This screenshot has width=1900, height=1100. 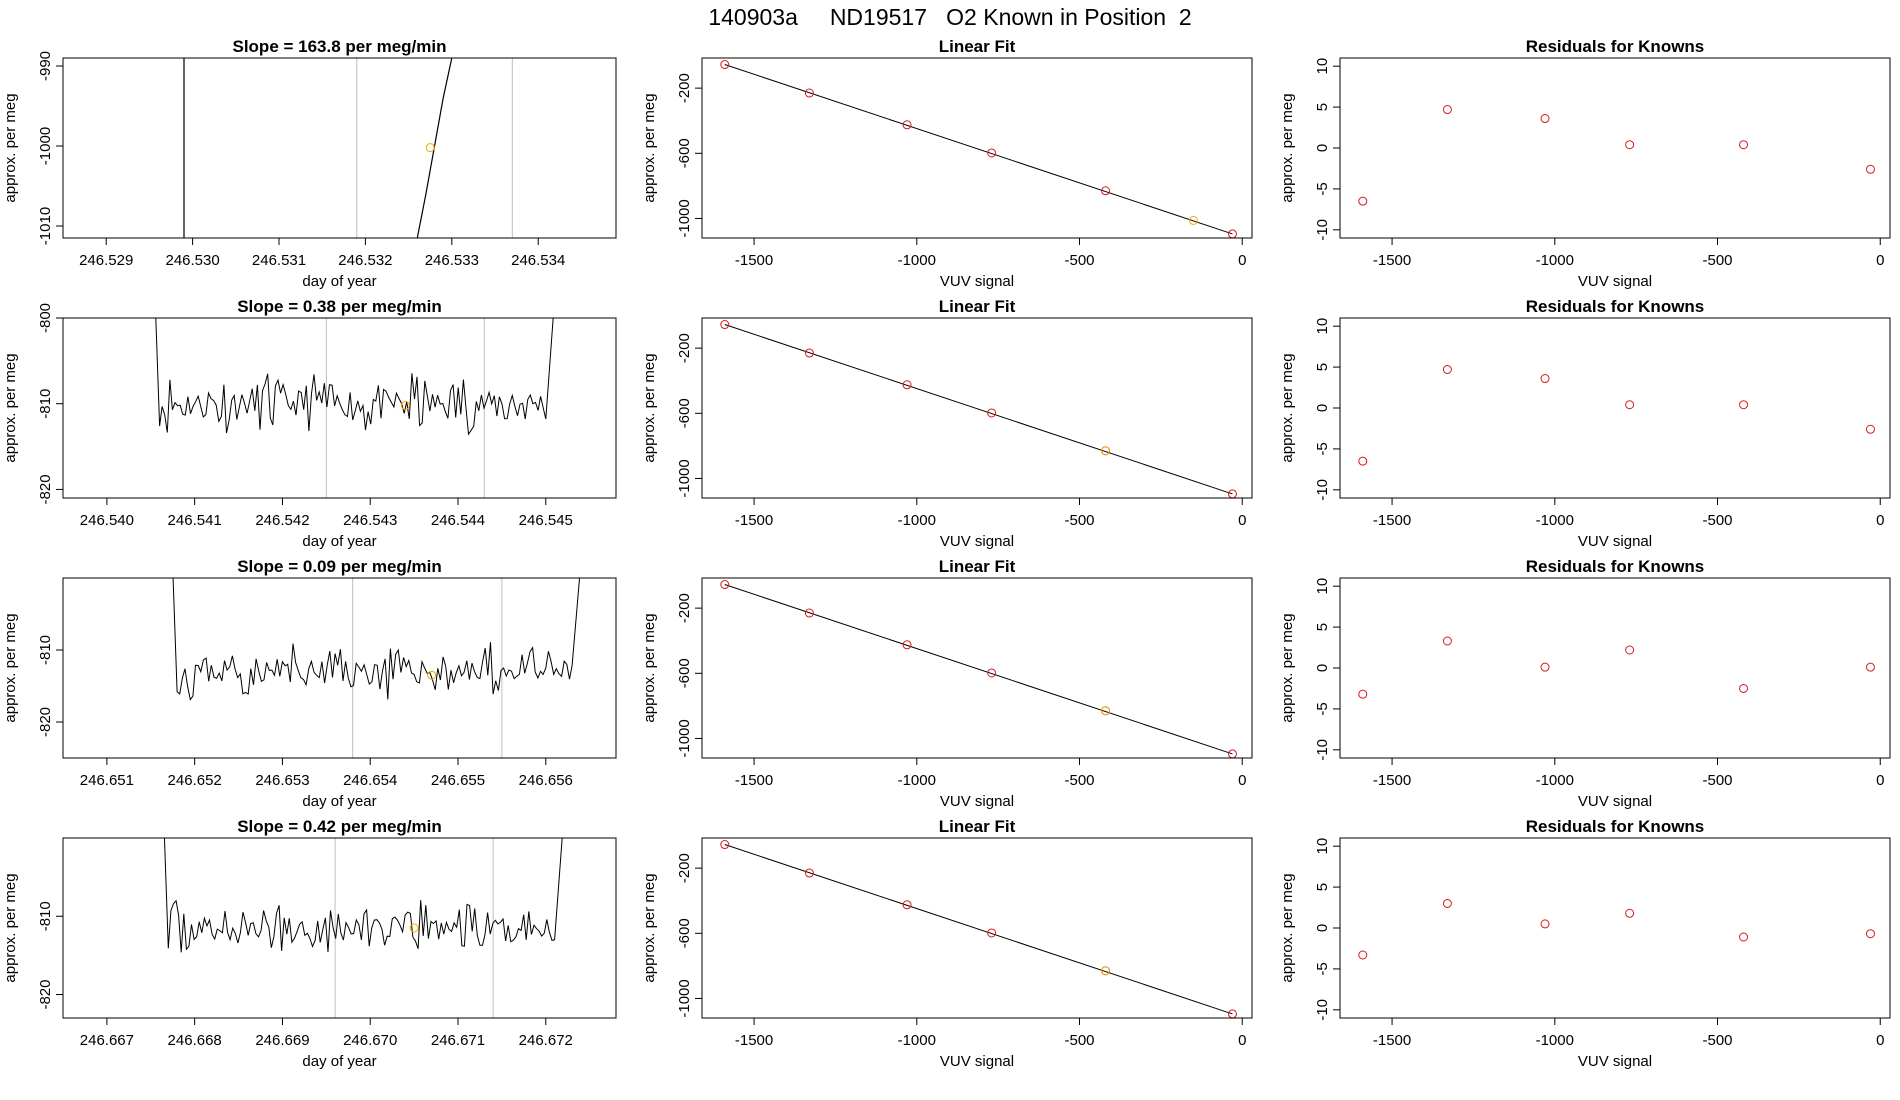 What do you see at coordinates (339, 566) in the screenshot?
I see `chart-title: Slope = 0.09 per meg/min` at bounding box center [339, 566].